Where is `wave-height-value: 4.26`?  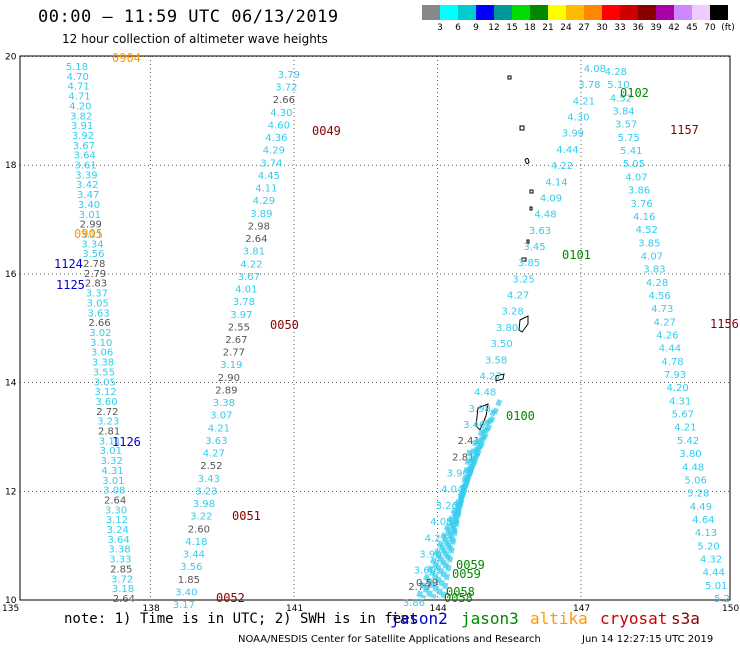 wave-height-value: 4.26 is located at coordinates (667, 336).